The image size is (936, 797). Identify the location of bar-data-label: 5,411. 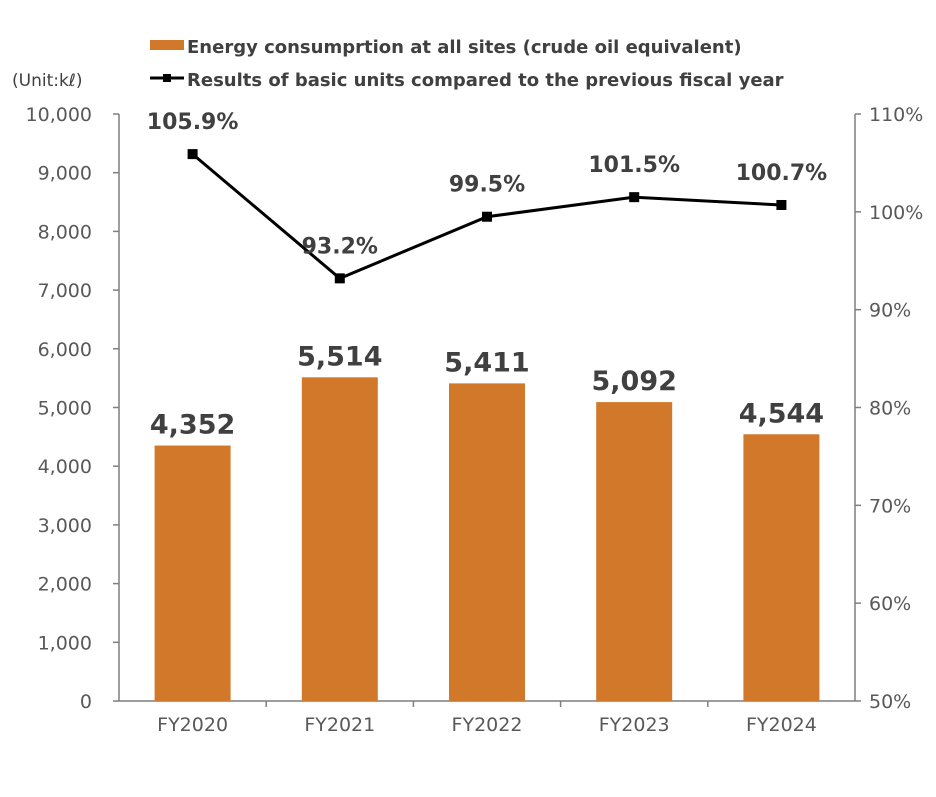
(486, 362).